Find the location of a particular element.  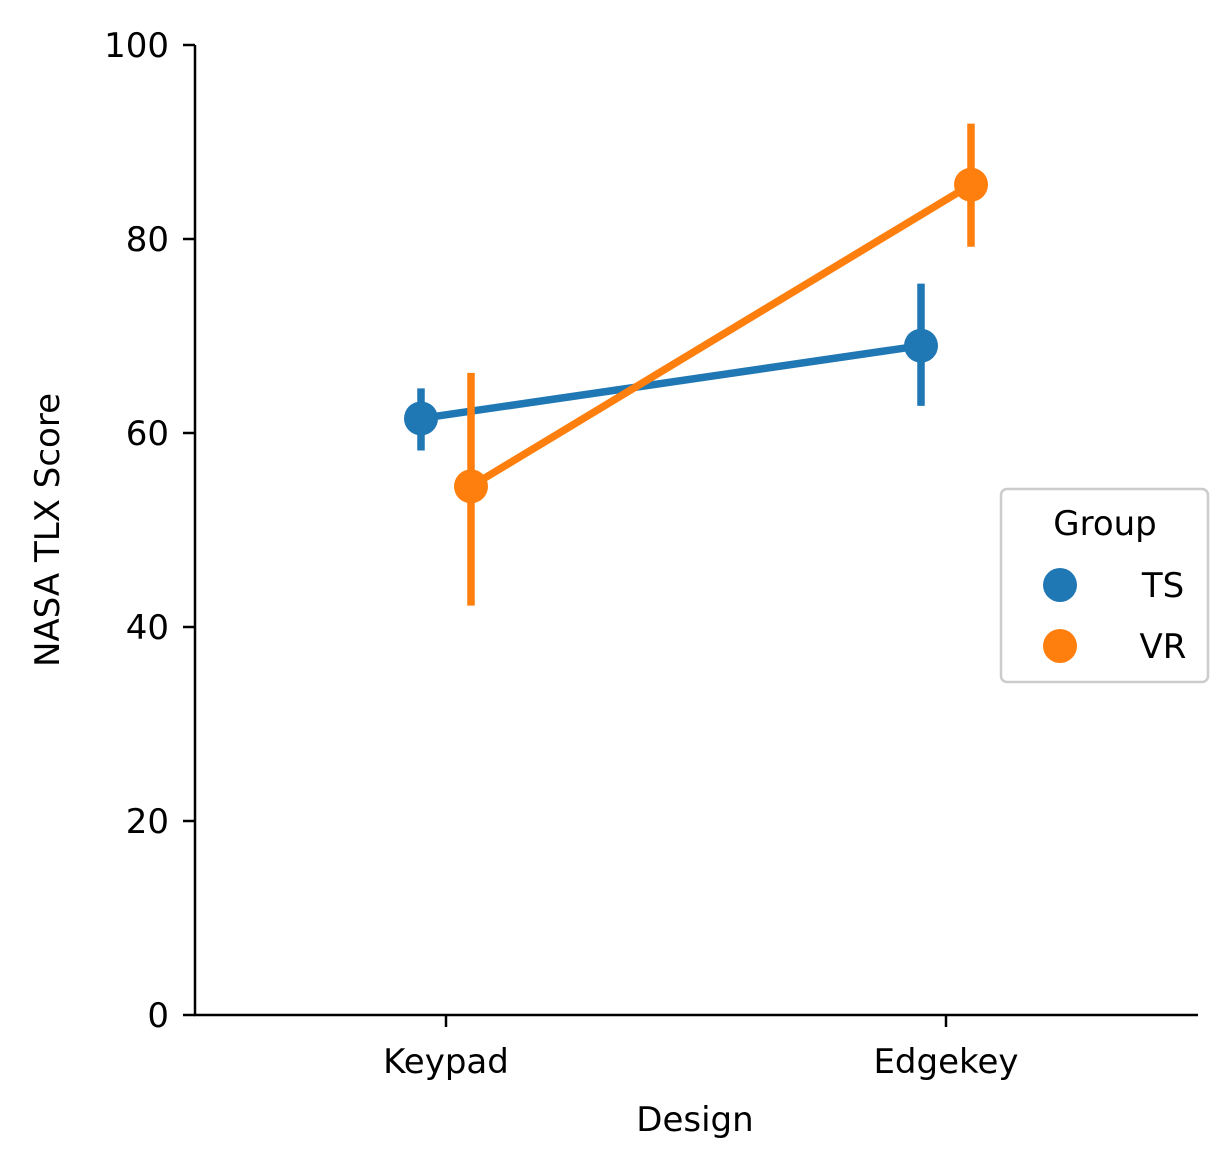

x-tick-label: Edgekey is located at coordinates (945, 1062).